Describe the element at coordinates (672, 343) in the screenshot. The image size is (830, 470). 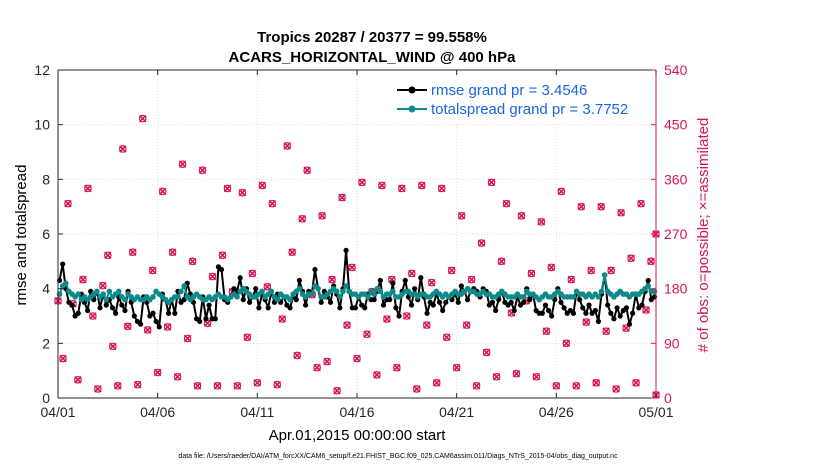
I see `y-tick-label-right: 90` at that location.